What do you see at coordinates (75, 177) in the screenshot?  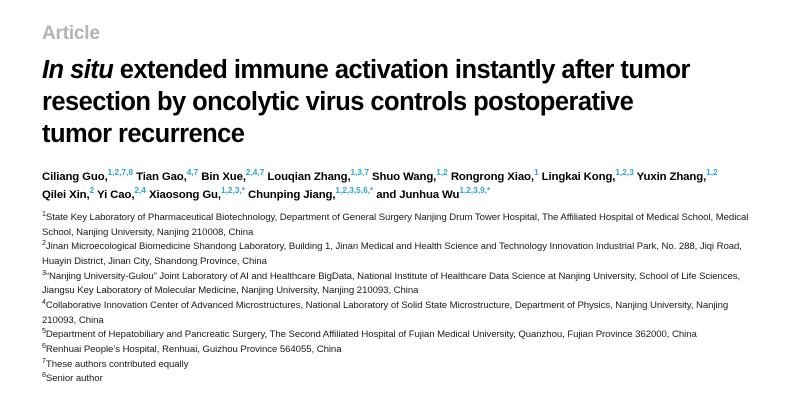 I see `author-name: Ciliang Guo,` at bounding box center [75, 177].